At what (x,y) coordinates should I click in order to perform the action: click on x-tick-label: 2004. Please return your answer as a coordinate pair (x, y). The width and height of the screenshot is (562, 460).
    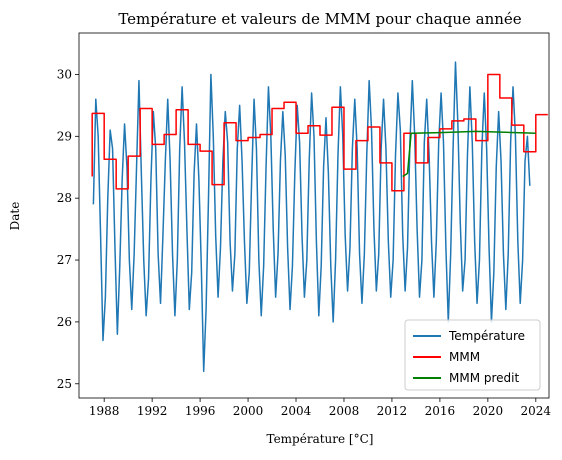
    Looking at the image, I should click on (296, 411).